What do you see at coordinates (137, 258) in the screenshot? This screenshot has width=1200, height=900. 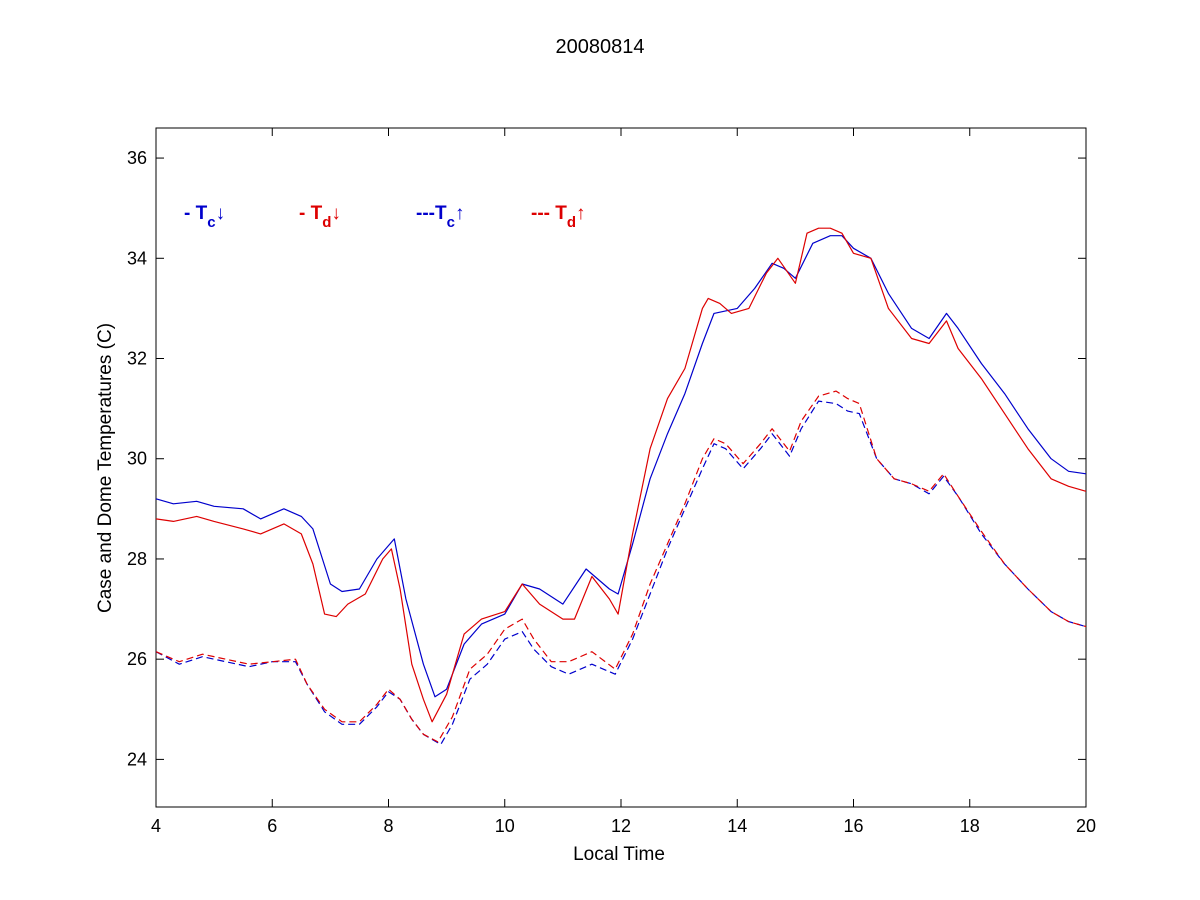 I see `y-tick-label: 34` at bounding box center [137, 258].